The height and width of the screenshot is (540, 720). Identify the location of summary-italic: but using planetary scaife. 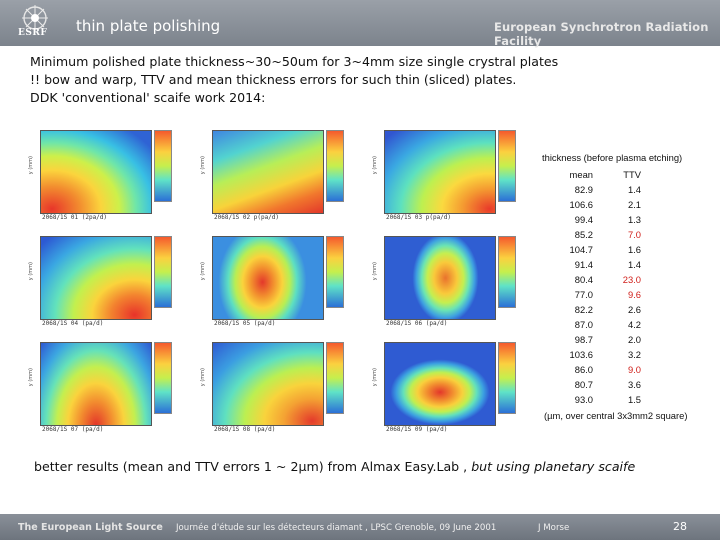
(551, 466).